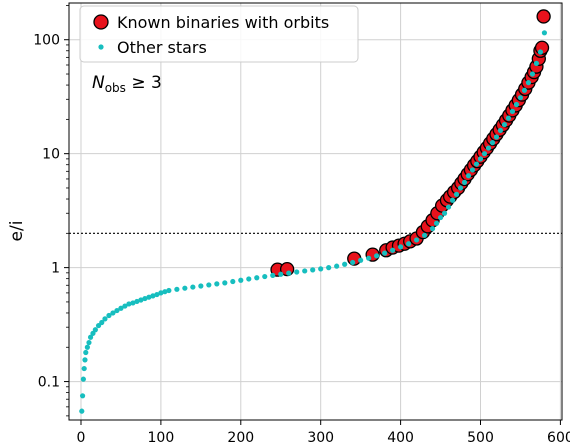 The image size is (570, 448). What do you see at coordinates (55, 269) in the screenshot?
I see `y-tick-label: 1` at bounding box center [55, 269].